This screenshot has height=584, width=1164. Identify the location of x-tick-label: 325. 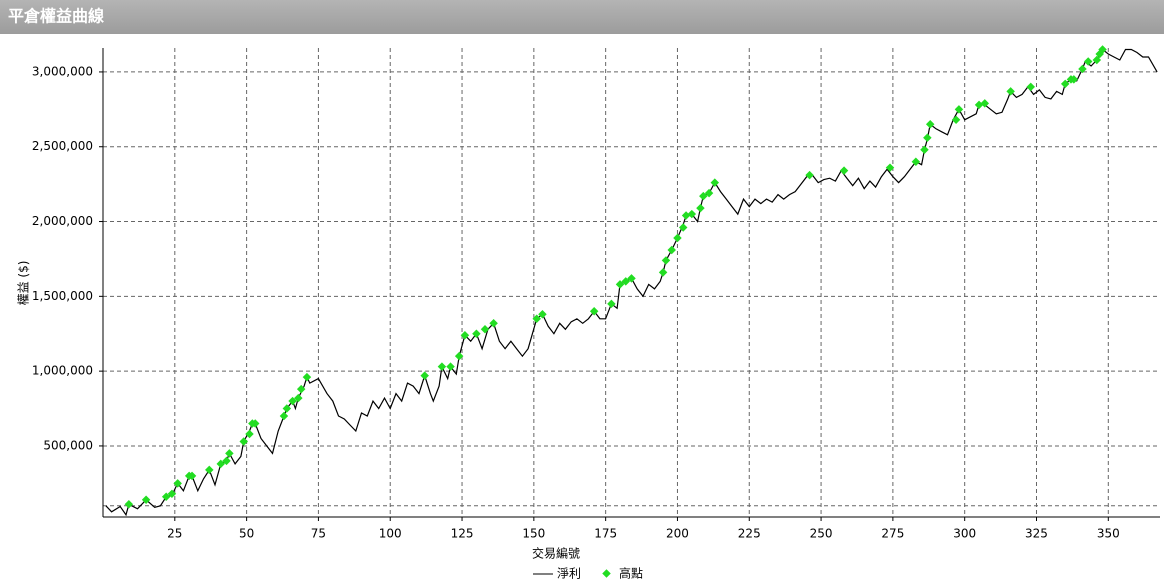
(1036, 534).